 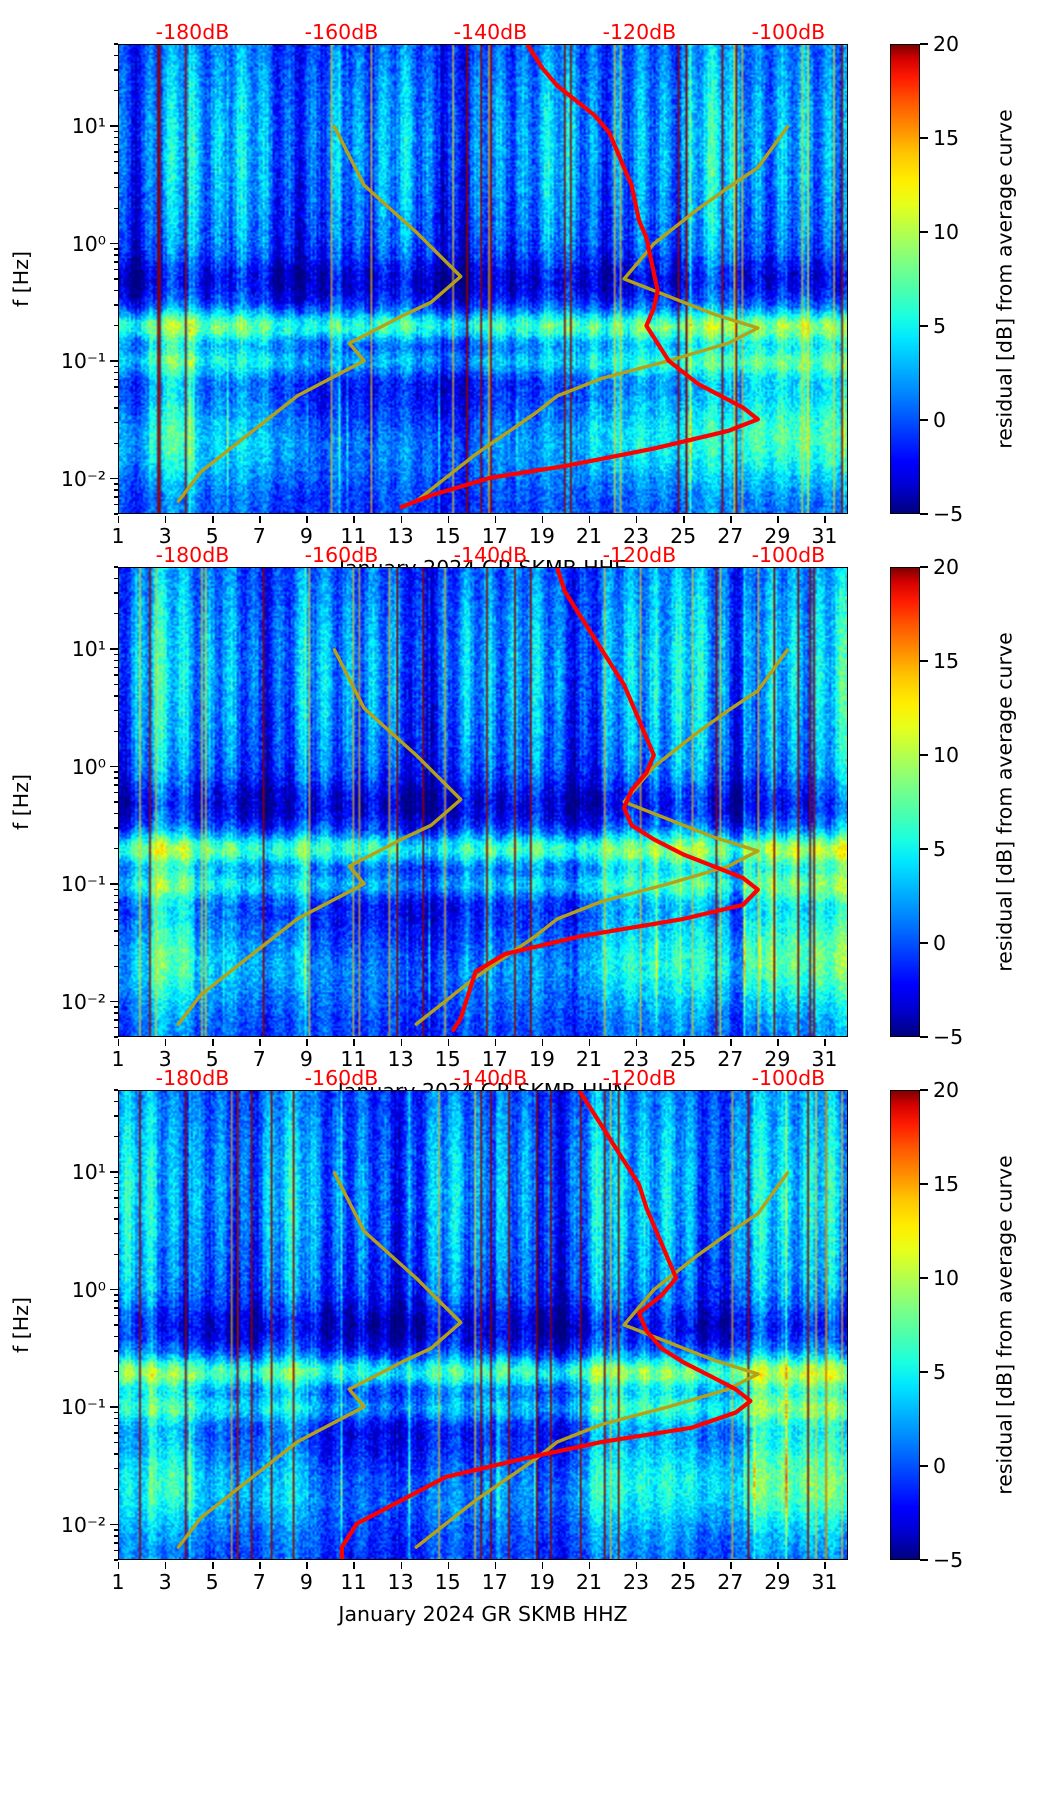 I want to click on x-axis-tick-label: 19, so click(x=541, y=1059).